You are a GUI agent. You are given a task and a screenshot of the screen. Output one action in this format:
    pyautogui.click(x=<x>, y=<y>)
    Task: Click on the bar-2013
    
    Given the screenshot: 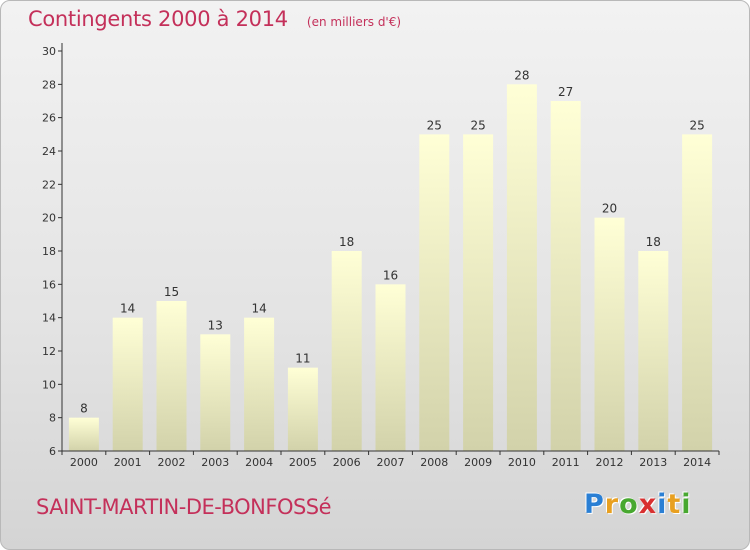 What is the action you would take?
    pyautogui.click(x=653, y=351)
    